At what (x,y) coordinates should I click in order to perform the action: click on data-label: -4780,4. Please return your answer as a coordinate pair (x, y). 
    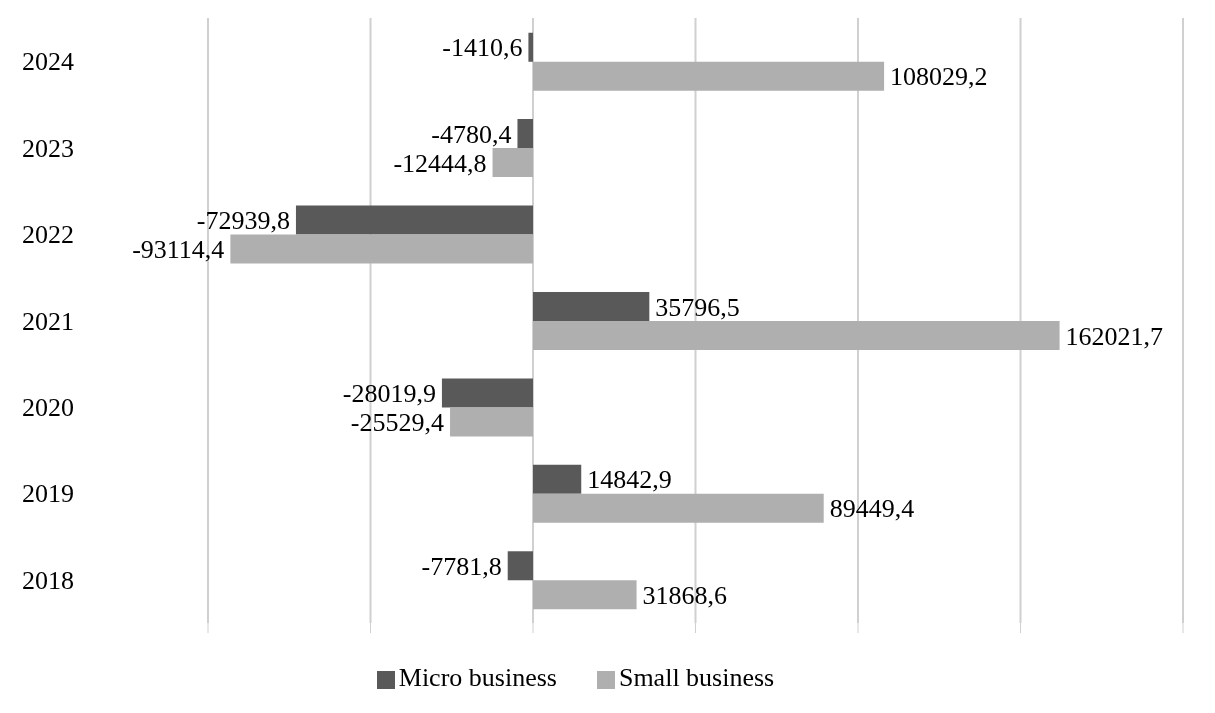
    Looking at the image, I should click on (471, 134).